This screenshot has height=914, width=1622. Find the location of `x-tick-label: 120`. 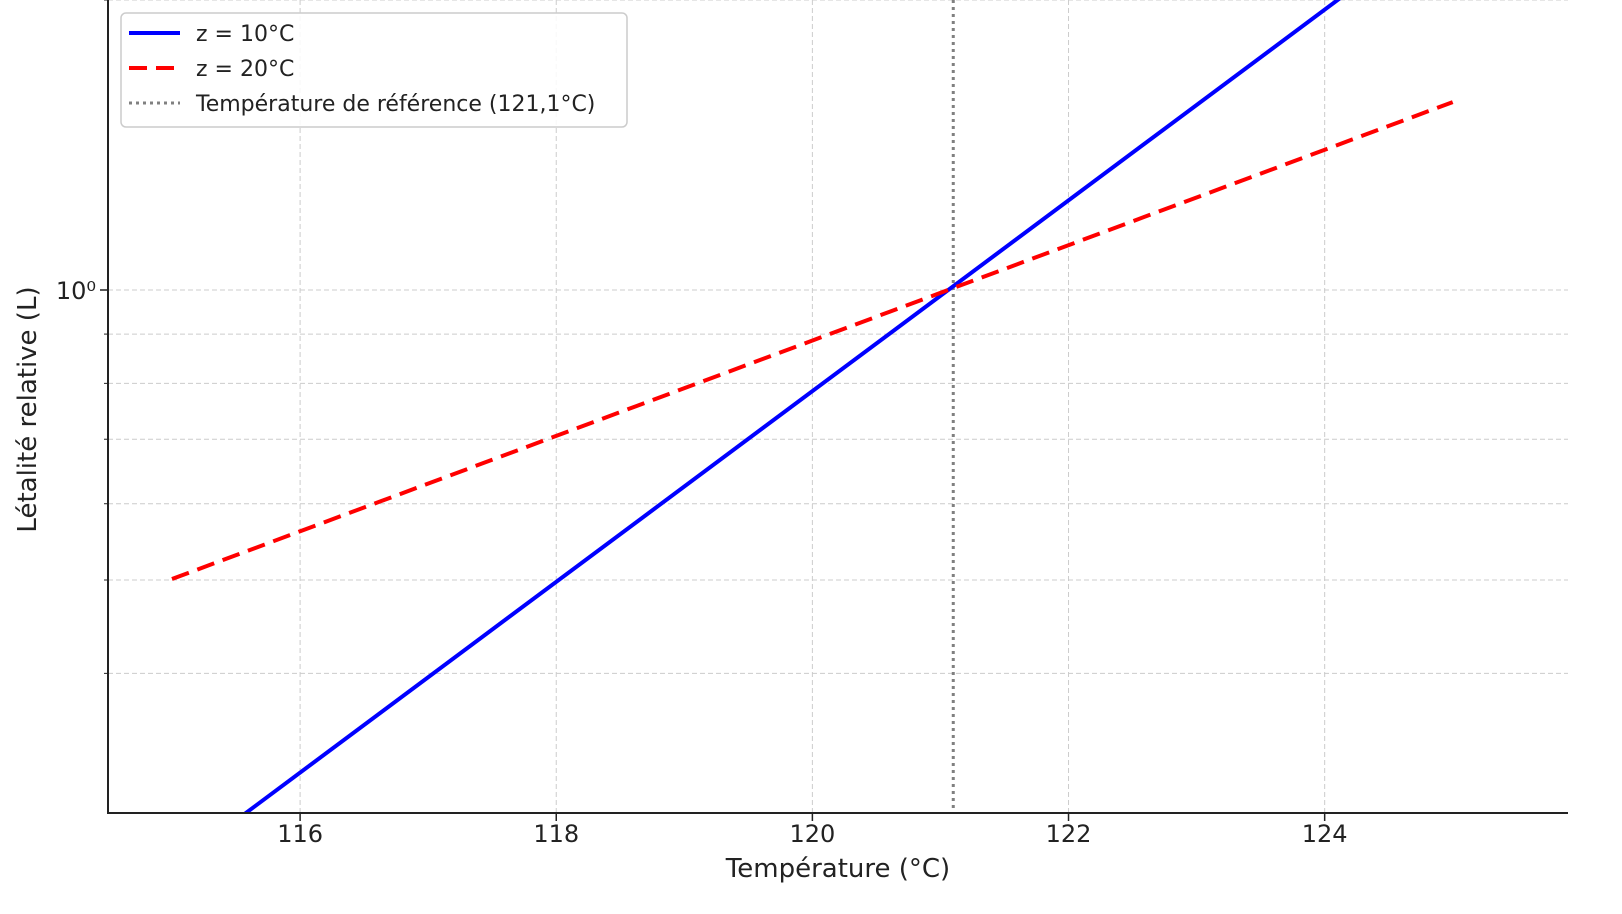

x-tick-label: 120 is located at coordinates (812, 834).